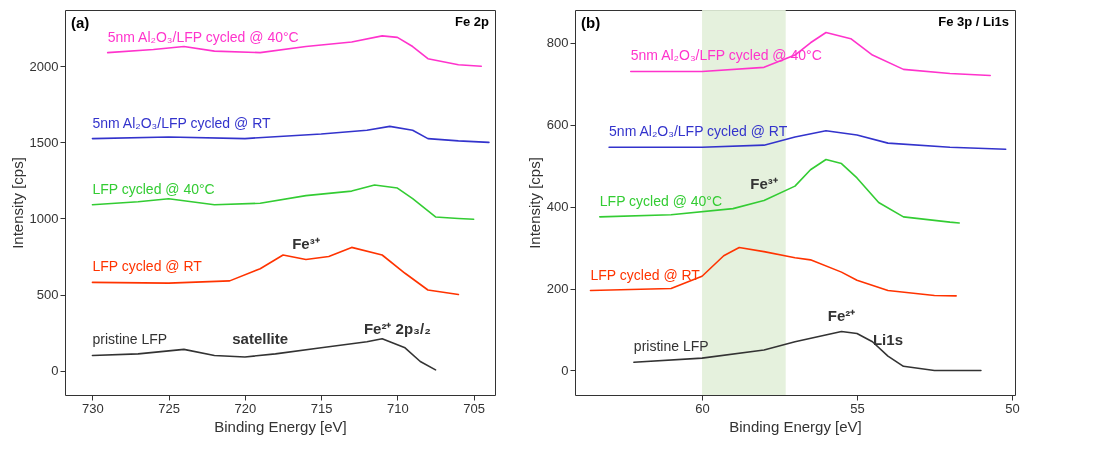 The image size is (1109, 467). What do you see at coordinates (80, 22) in the screenshot?
I see `chart-title: (a)` at bounding box center [80, 22].